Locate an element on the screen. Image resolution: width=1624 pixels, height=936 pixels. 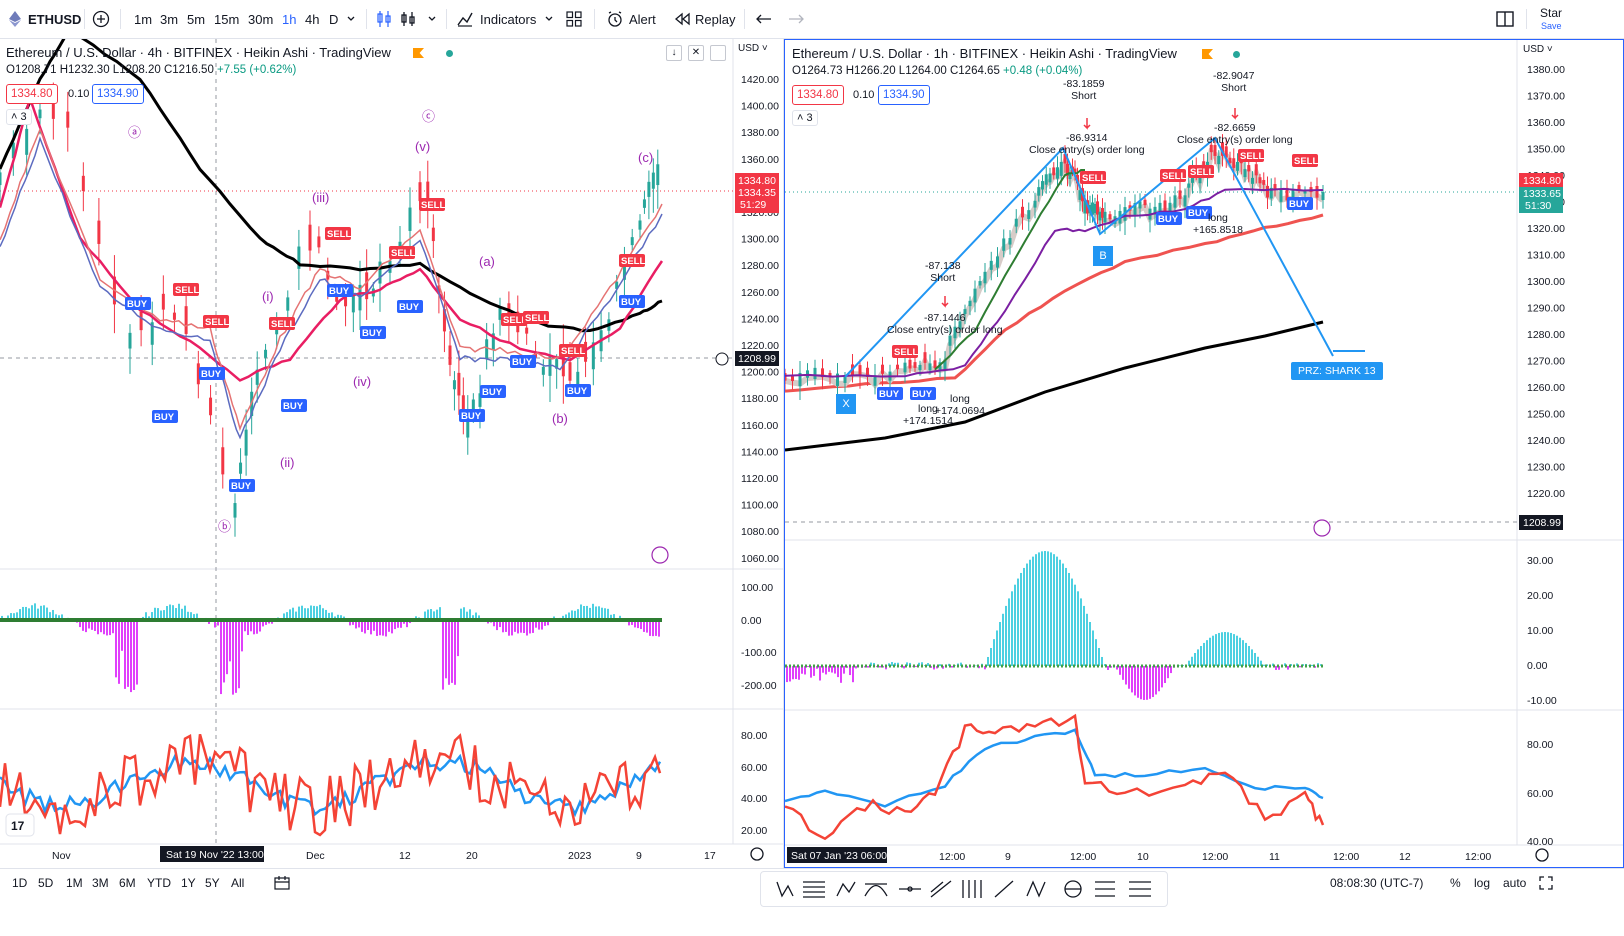
maximize-icon is located at coordinates (718, 53).